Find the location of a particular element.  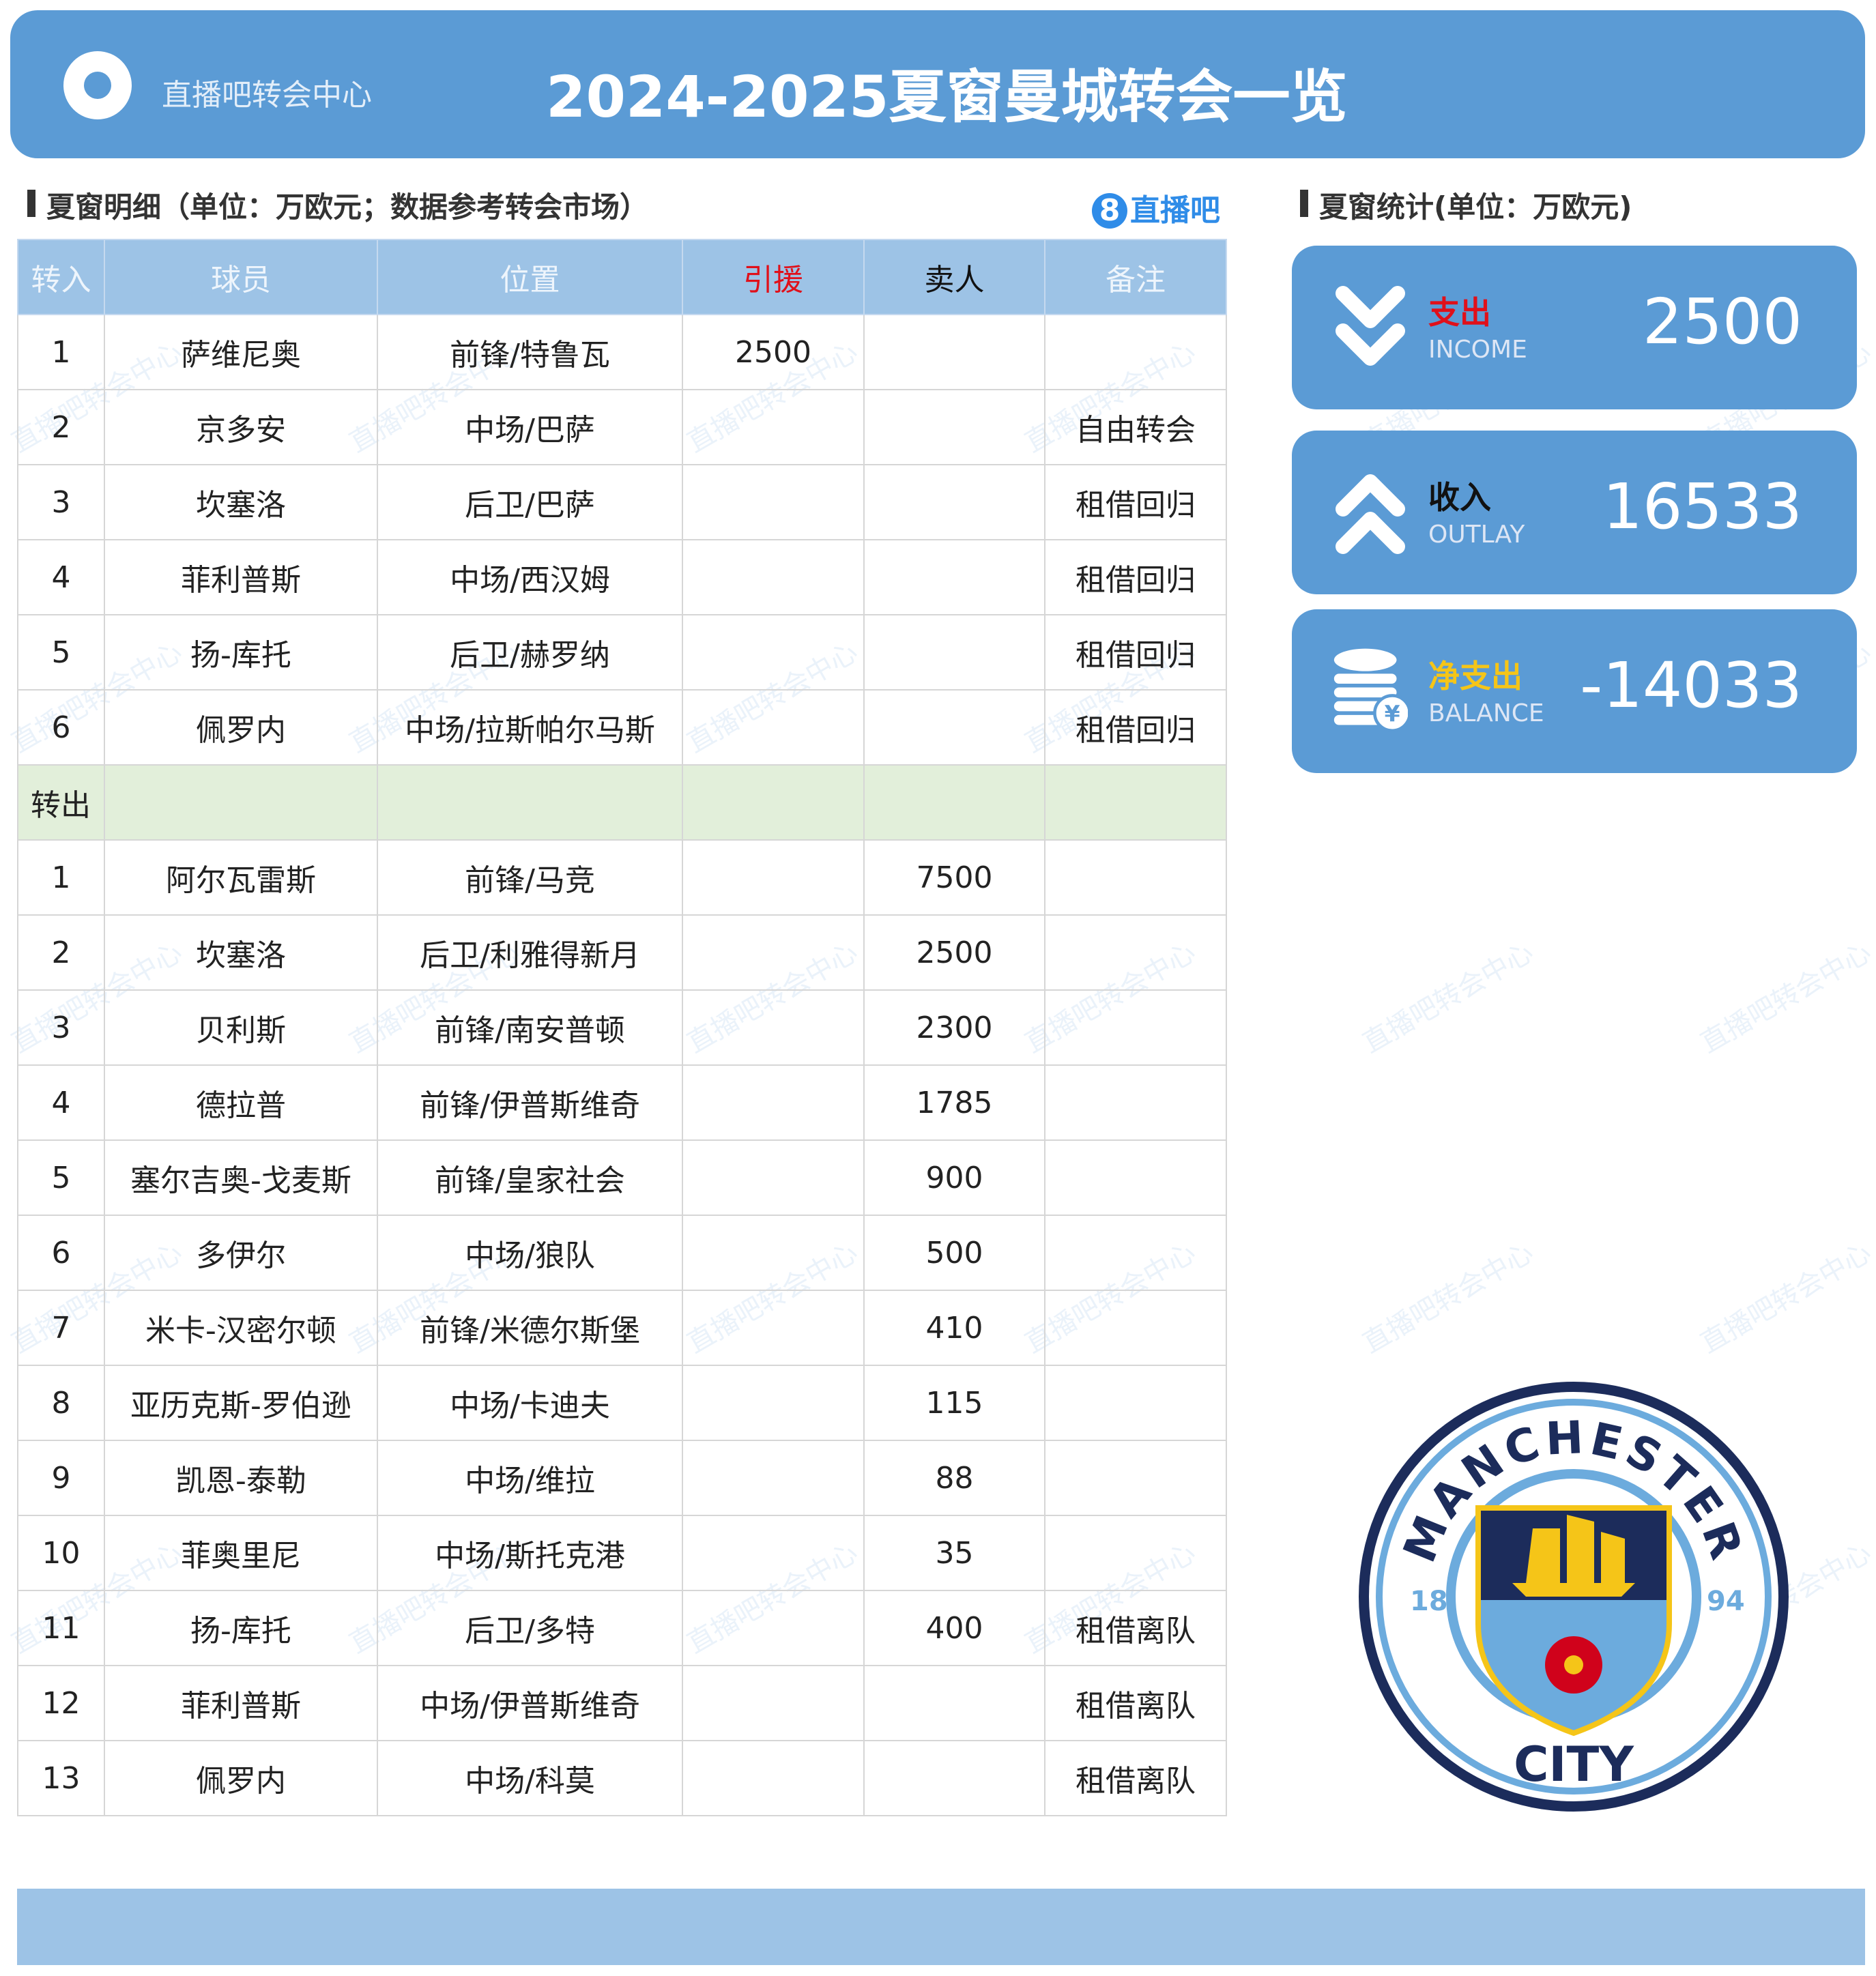

cell-player: 萨维尼奥 is located at coordinates (241, 352).